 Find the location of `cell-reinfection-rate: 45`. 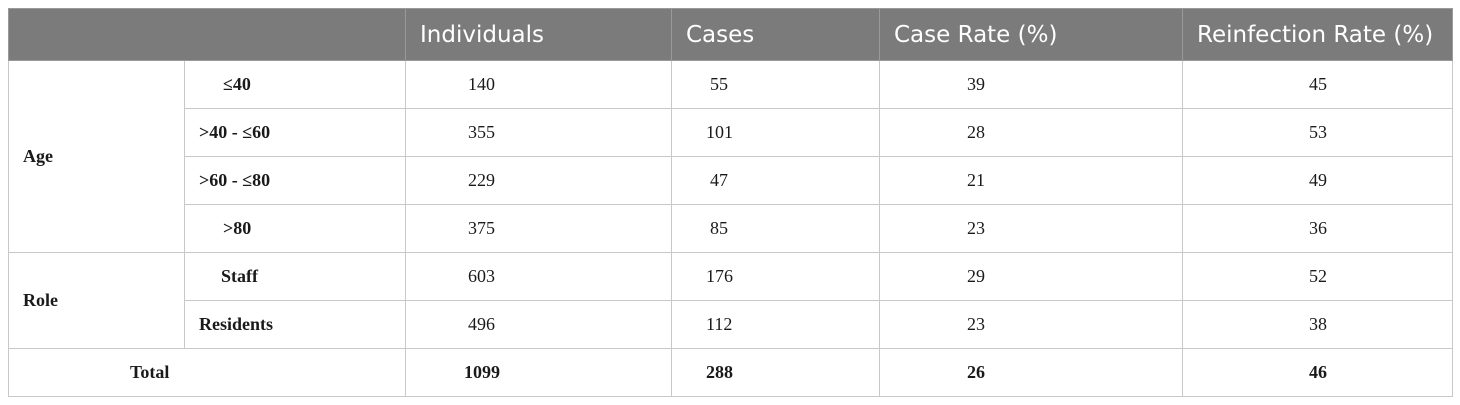

cell-reinfection-rate: 45 is located at coordinates (1317, 84).